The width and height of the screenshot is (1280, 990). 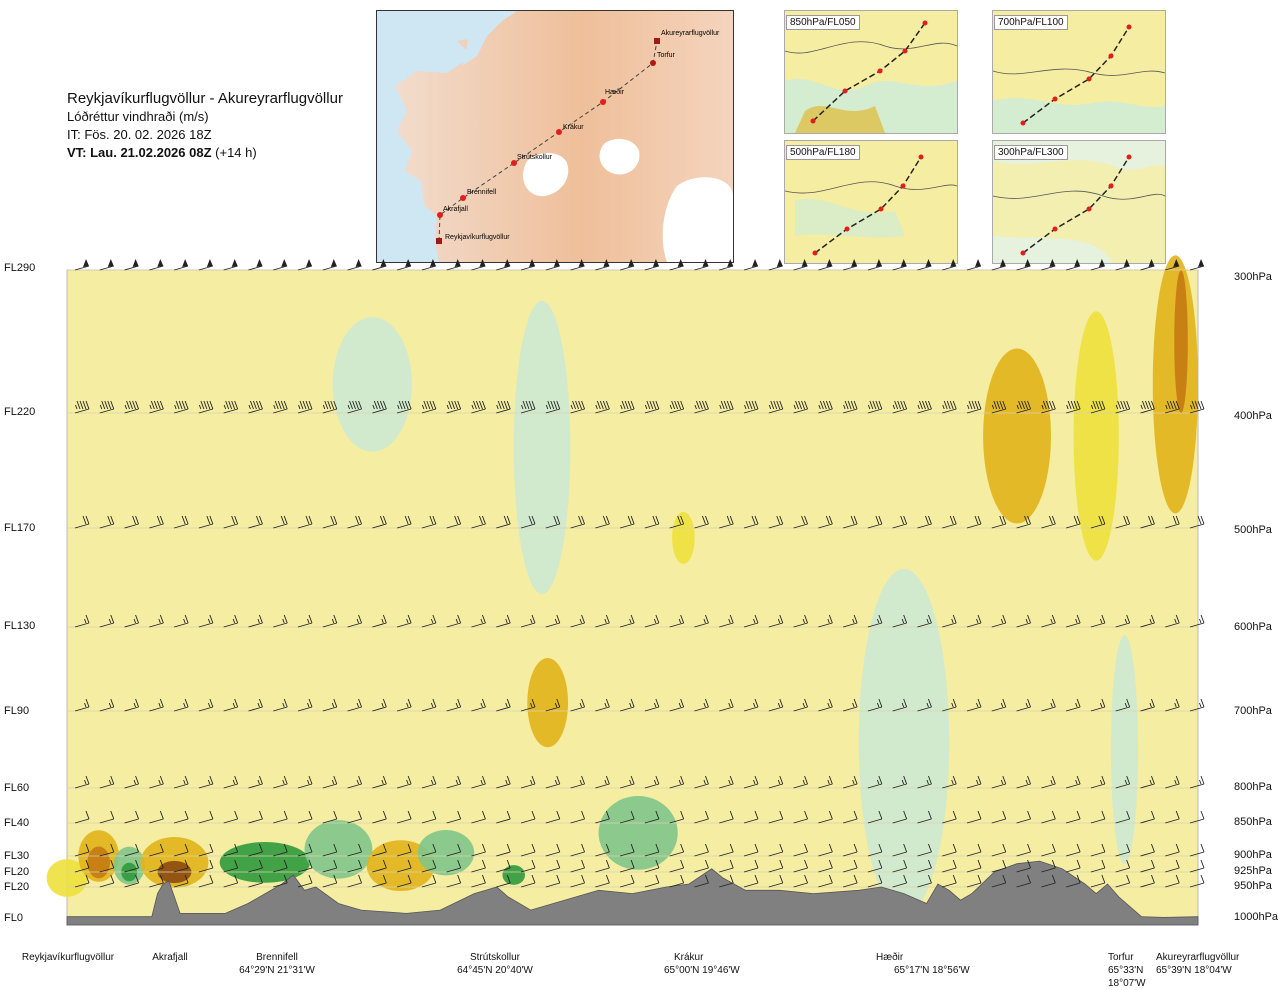 I want to click on map-point-akrafjall, so click(x=440, y=215).